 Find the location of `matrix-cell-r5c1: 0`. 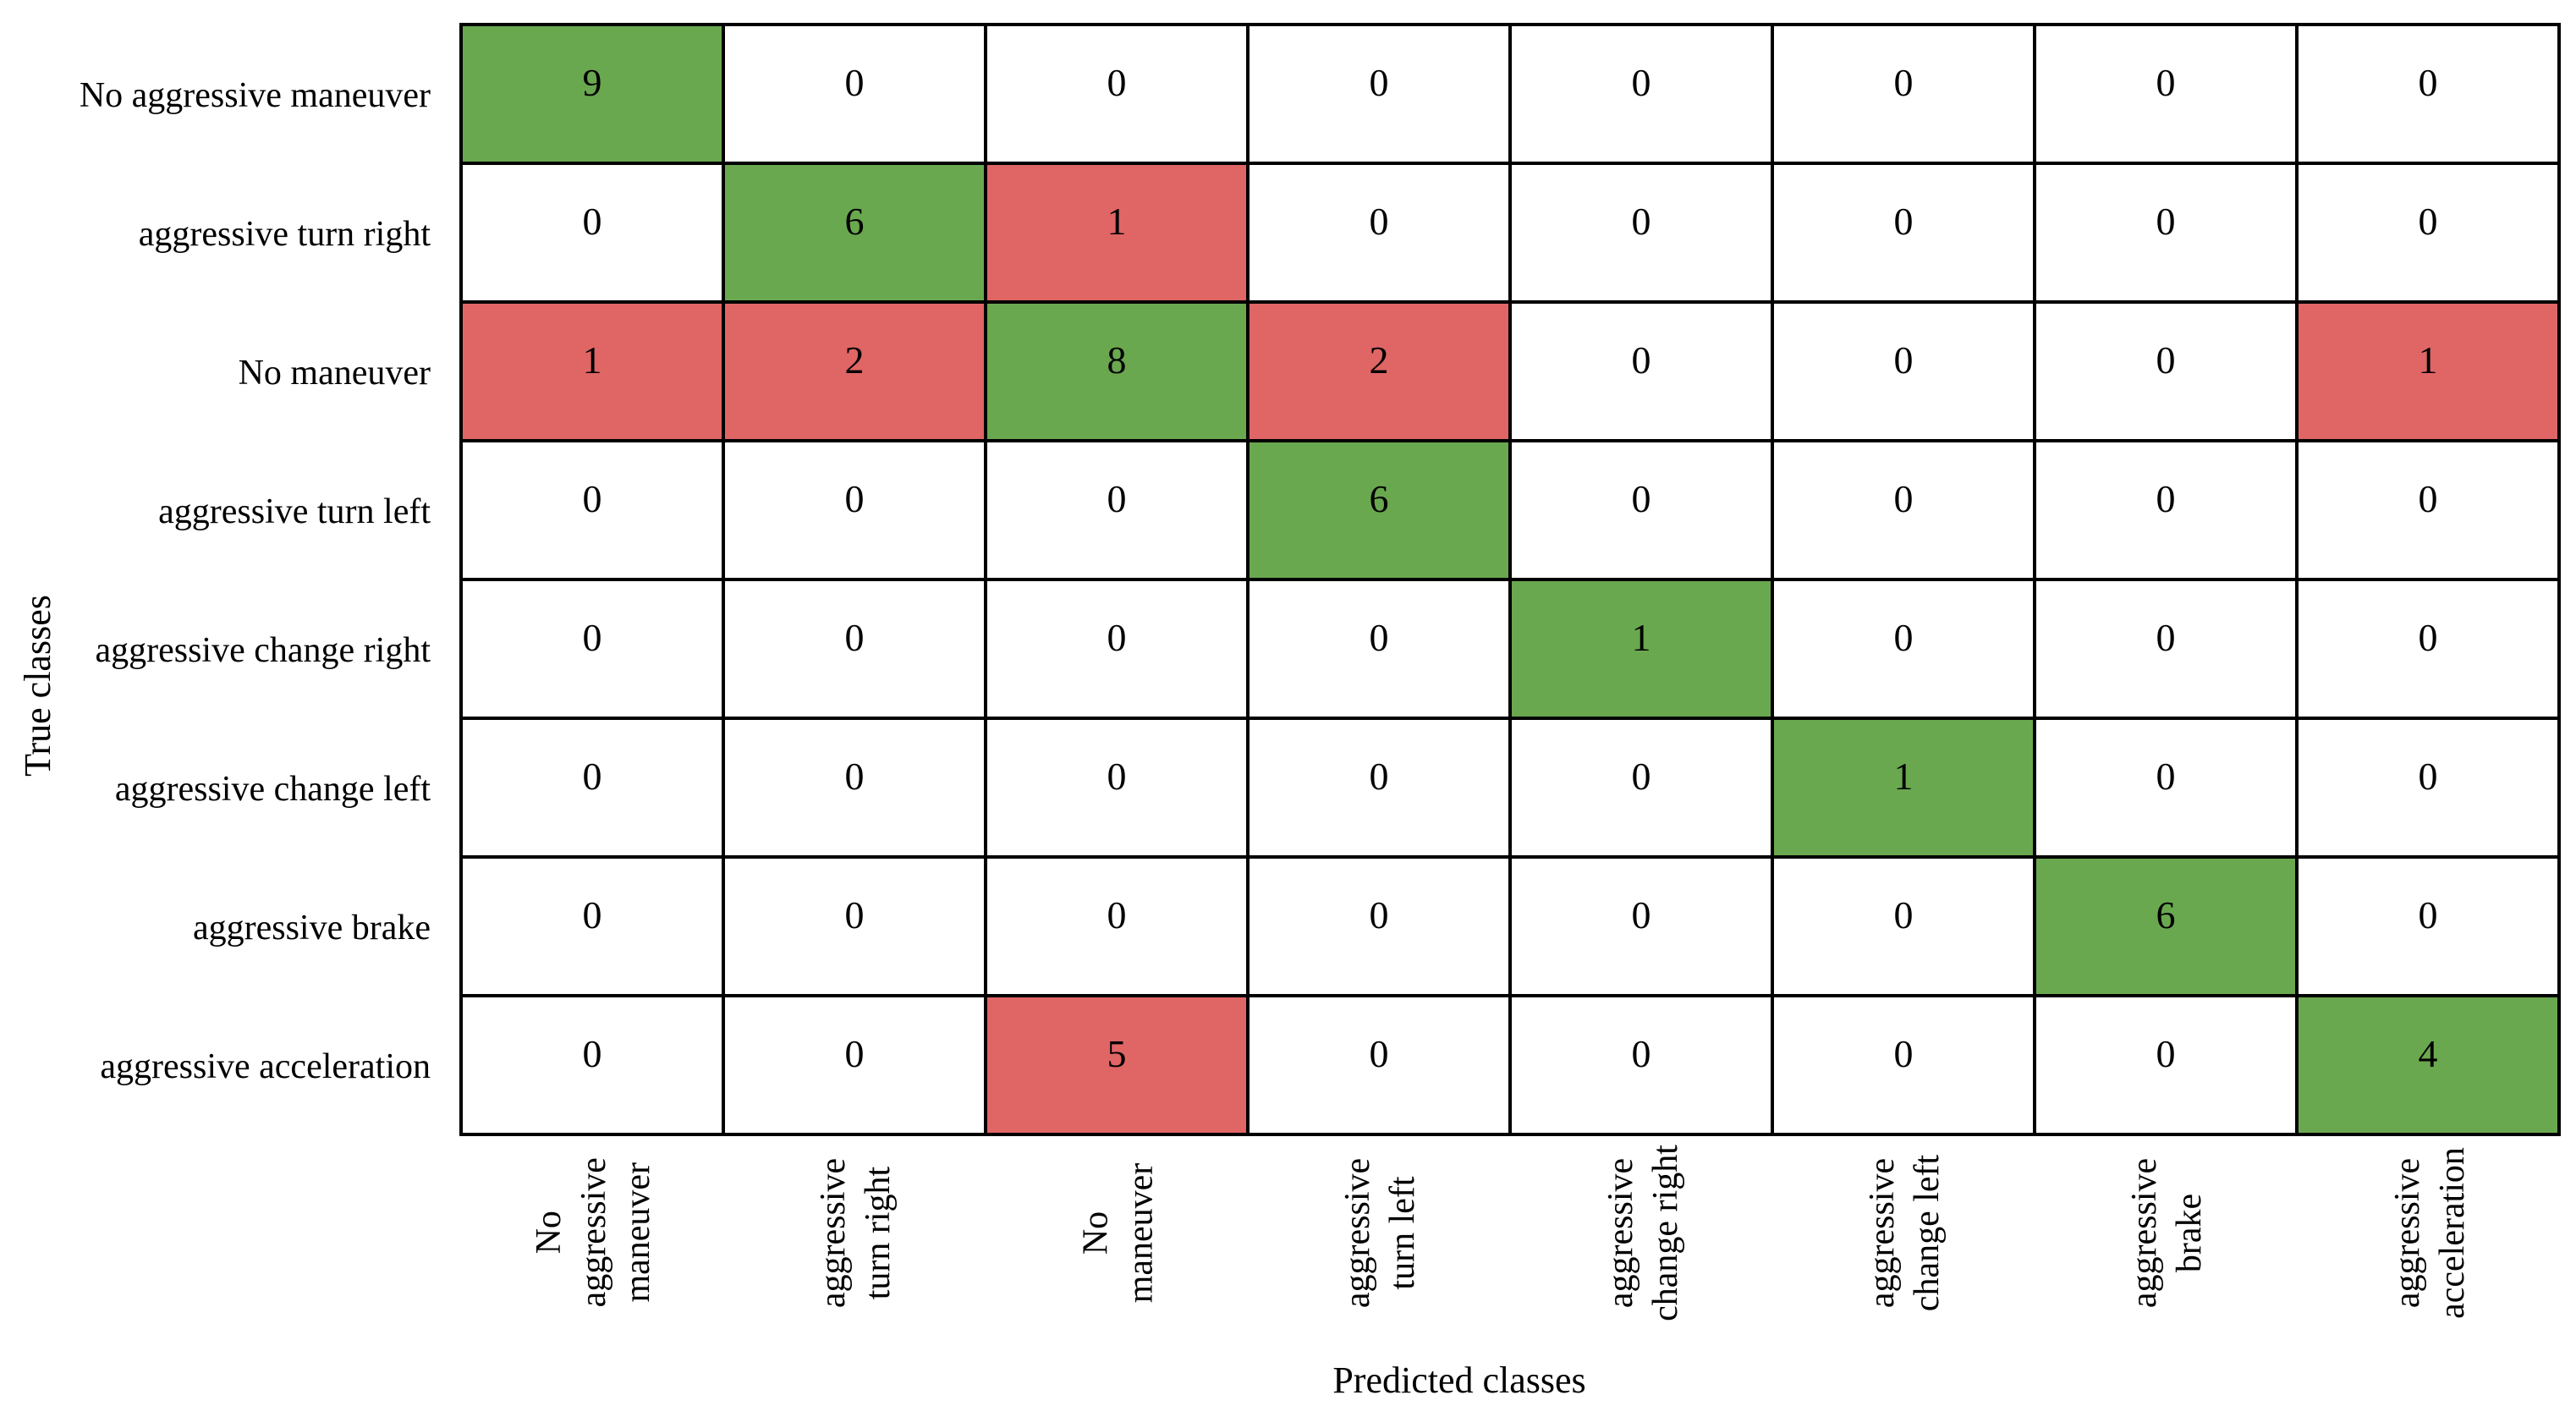

matrix-cell-r5c1: 0 is located at coordinates (594, 650).